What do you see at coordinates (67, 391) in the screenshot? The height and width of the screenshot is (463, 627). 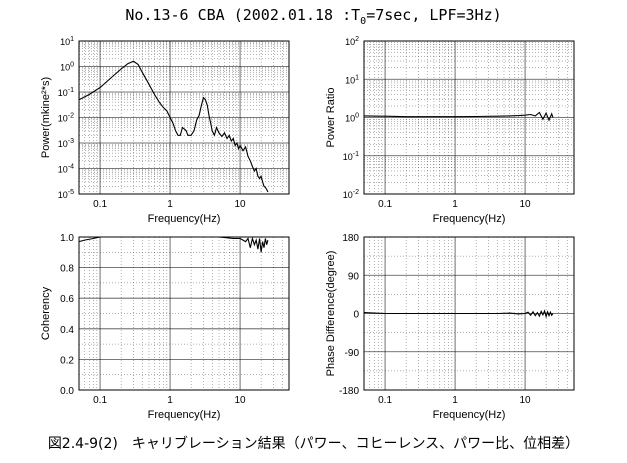 I see `y-tick-label: 0.0` at bounding box center [67, 391].